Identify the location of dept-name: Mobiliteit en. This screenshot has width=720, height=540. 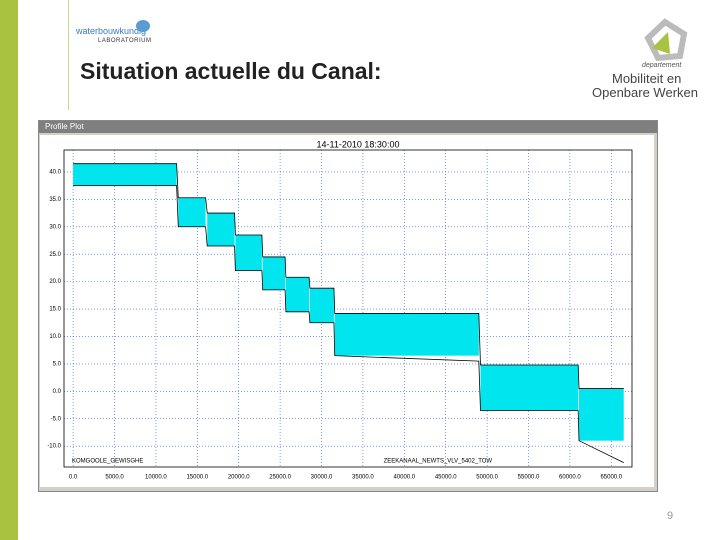
(647, 78).